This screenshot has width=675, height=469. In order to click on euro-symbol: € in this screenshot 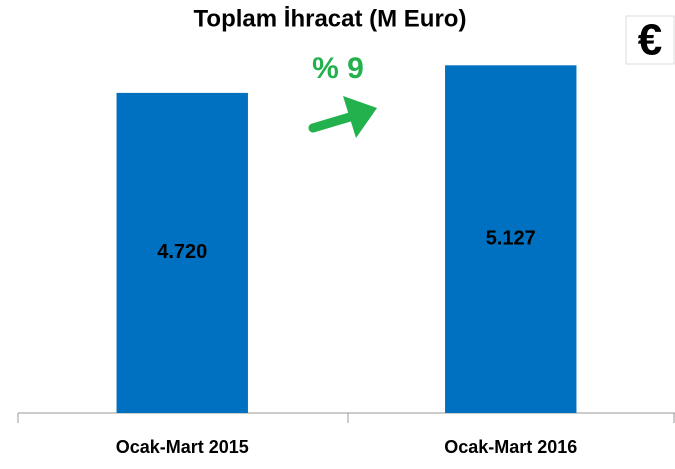, I will do `click(650, 40)`.